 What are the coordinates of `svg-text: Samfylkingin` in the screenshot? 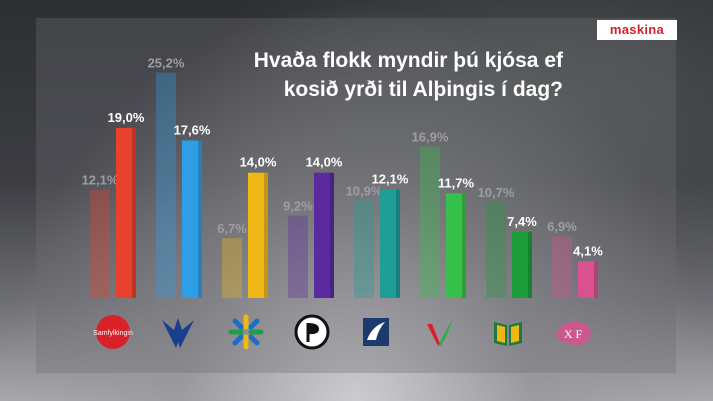 It's located at (113, 333).